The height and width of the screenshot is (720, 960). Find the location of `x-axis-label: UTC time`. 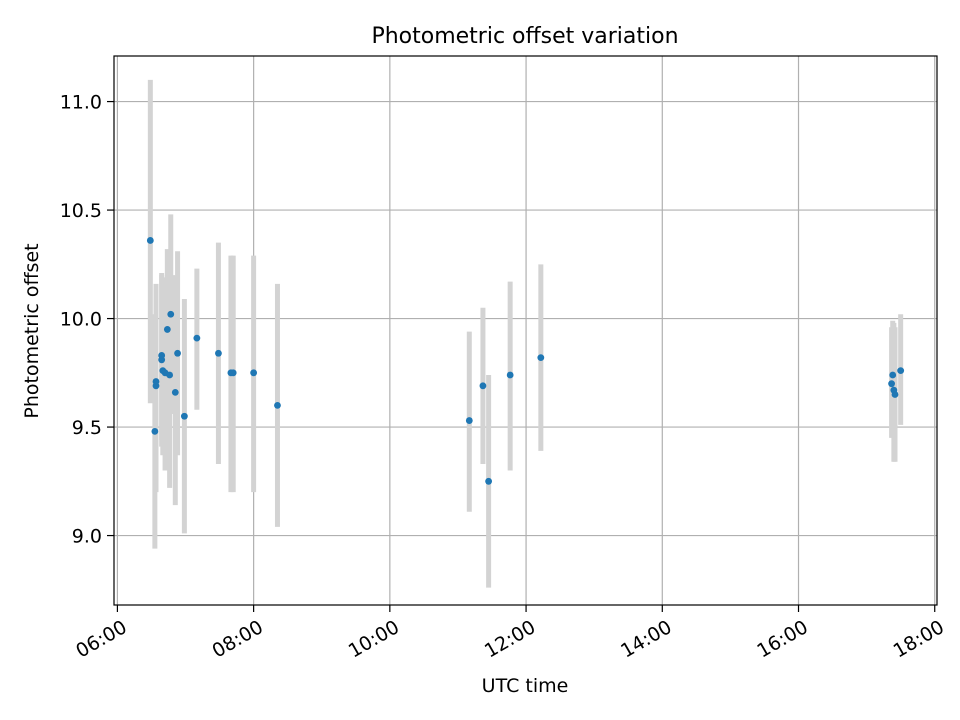

x-axis-label: UTC time is located at coordinates (525, 686).